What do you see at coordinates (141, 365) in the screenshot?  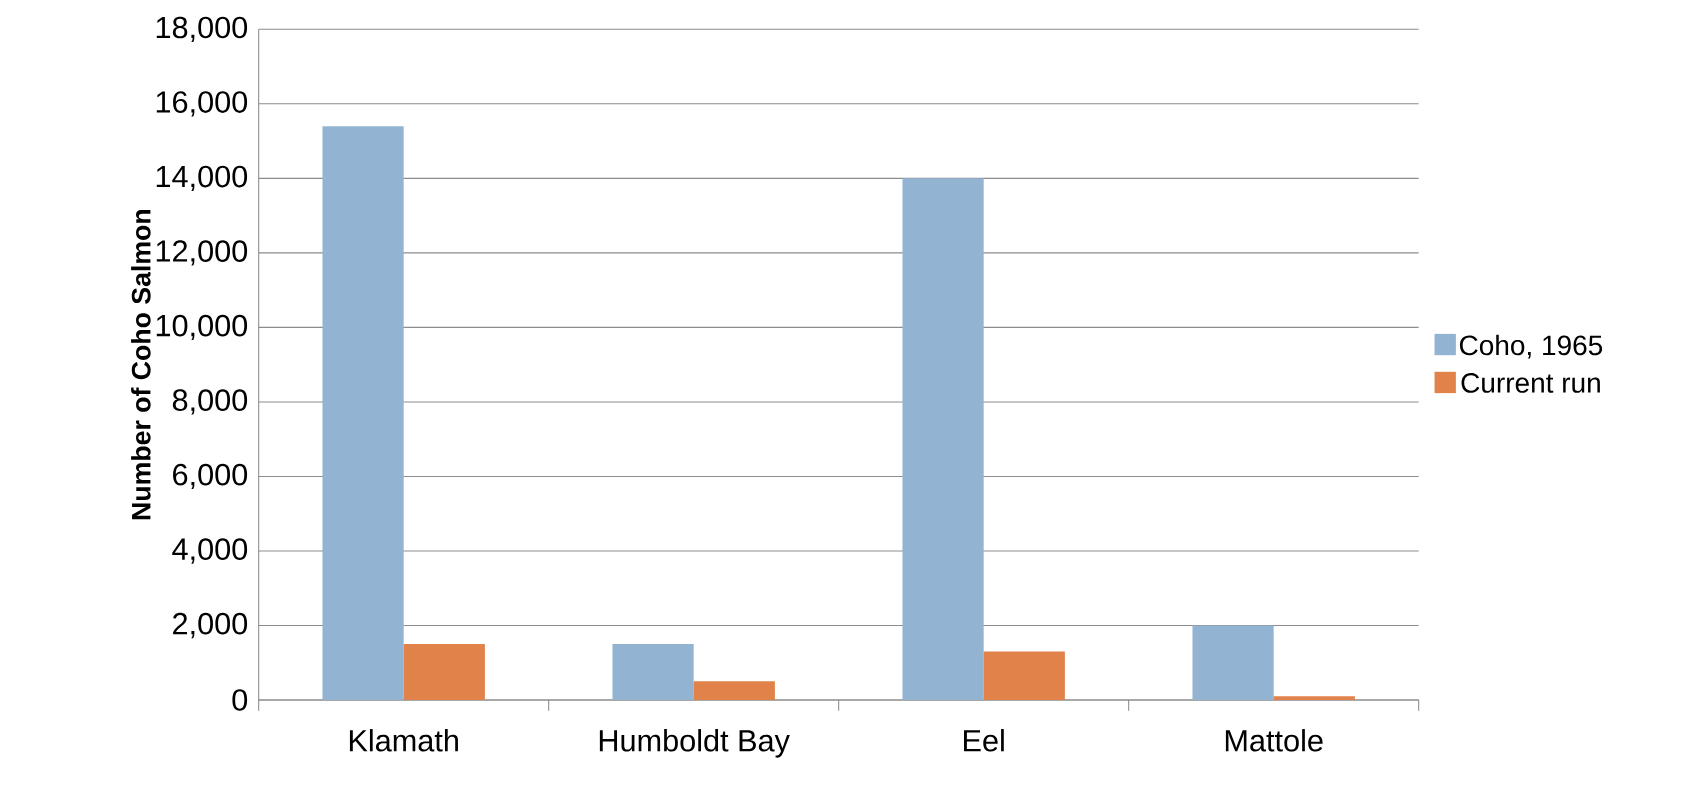 I see `y-axis-title: Number of Coho Salmon` at bounding box center [141, 365].